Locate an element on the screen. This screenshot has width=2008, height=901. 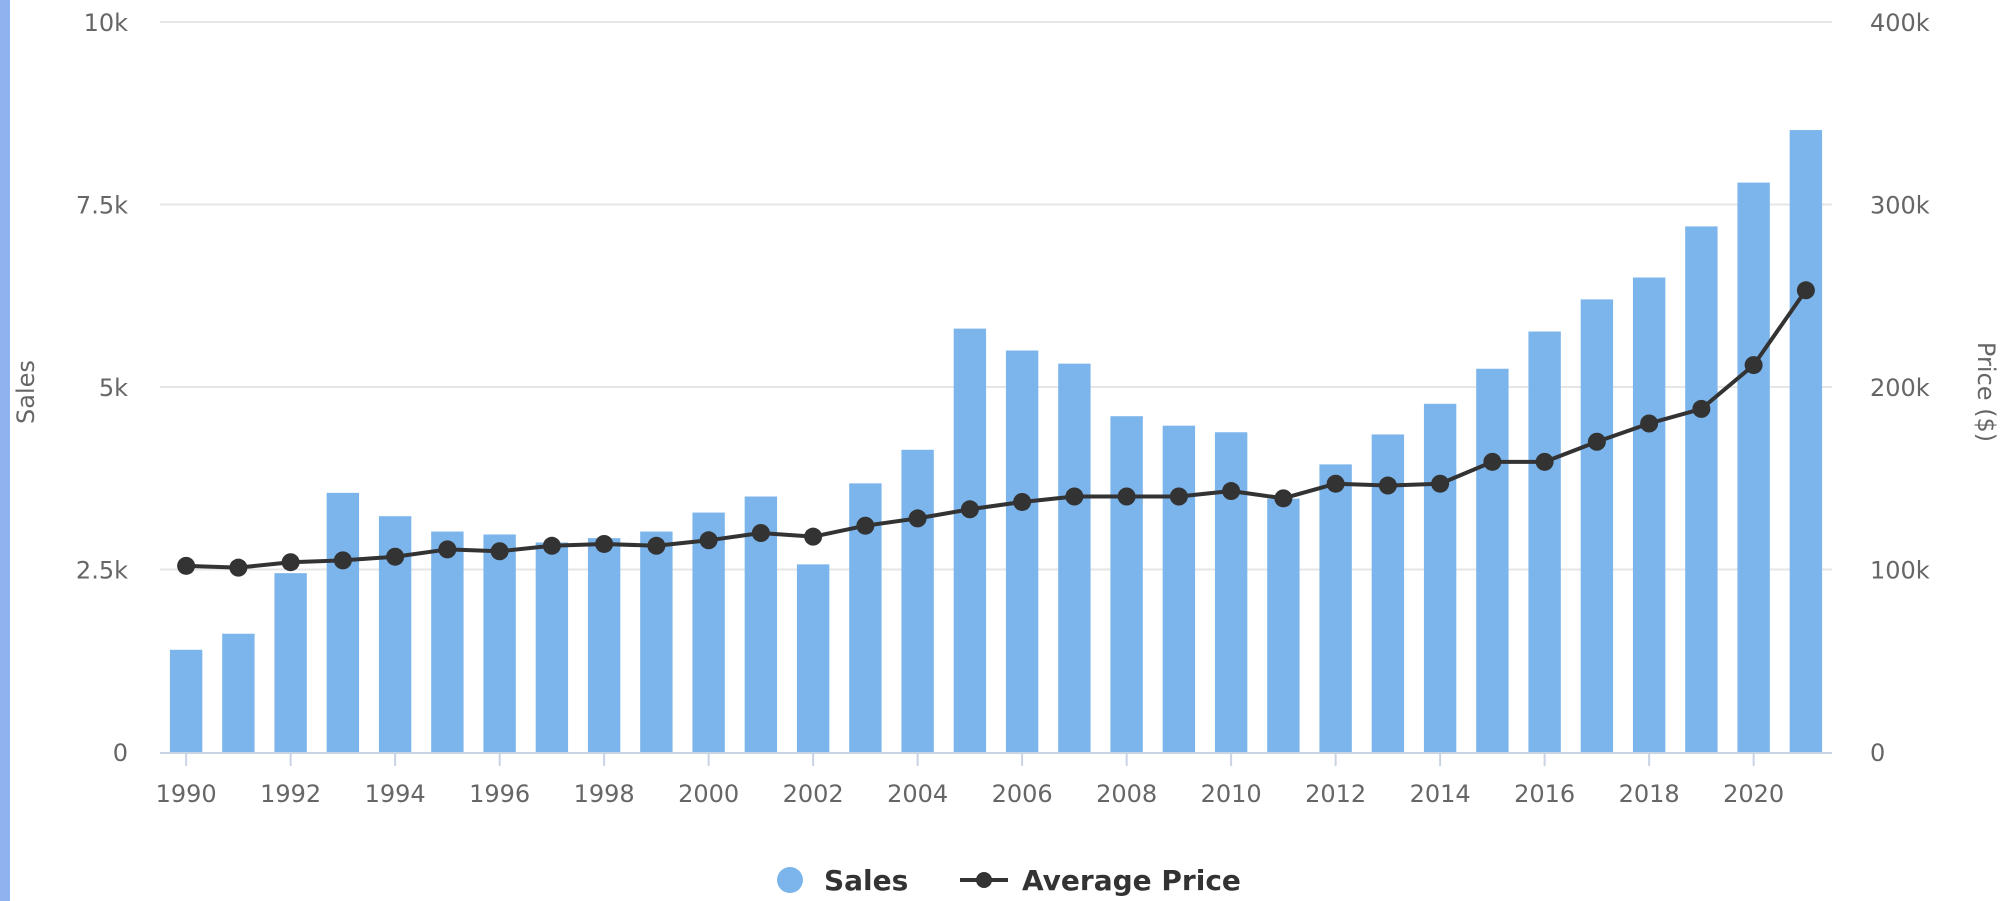
legend-item-average-price: Average Price is located at coordinates (1100, 880).